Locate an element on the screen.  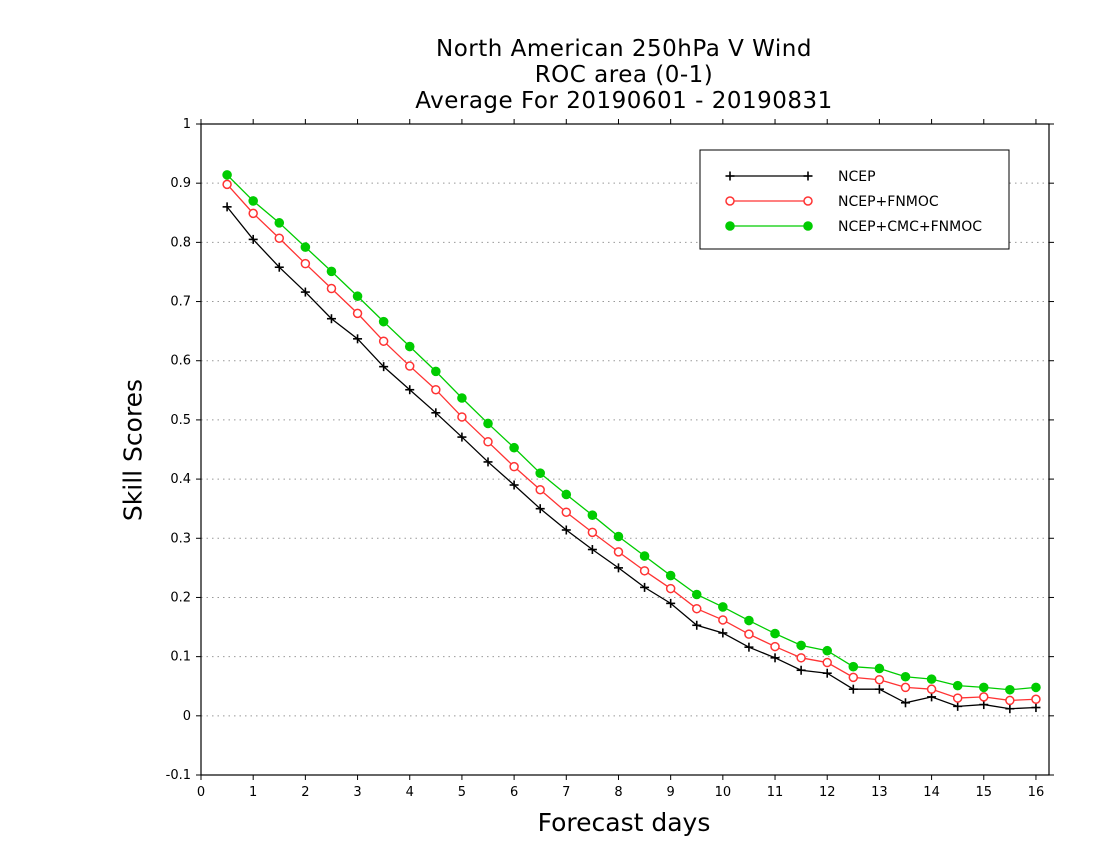
x-tick-label: 2 is located at coordinates (305, 792).